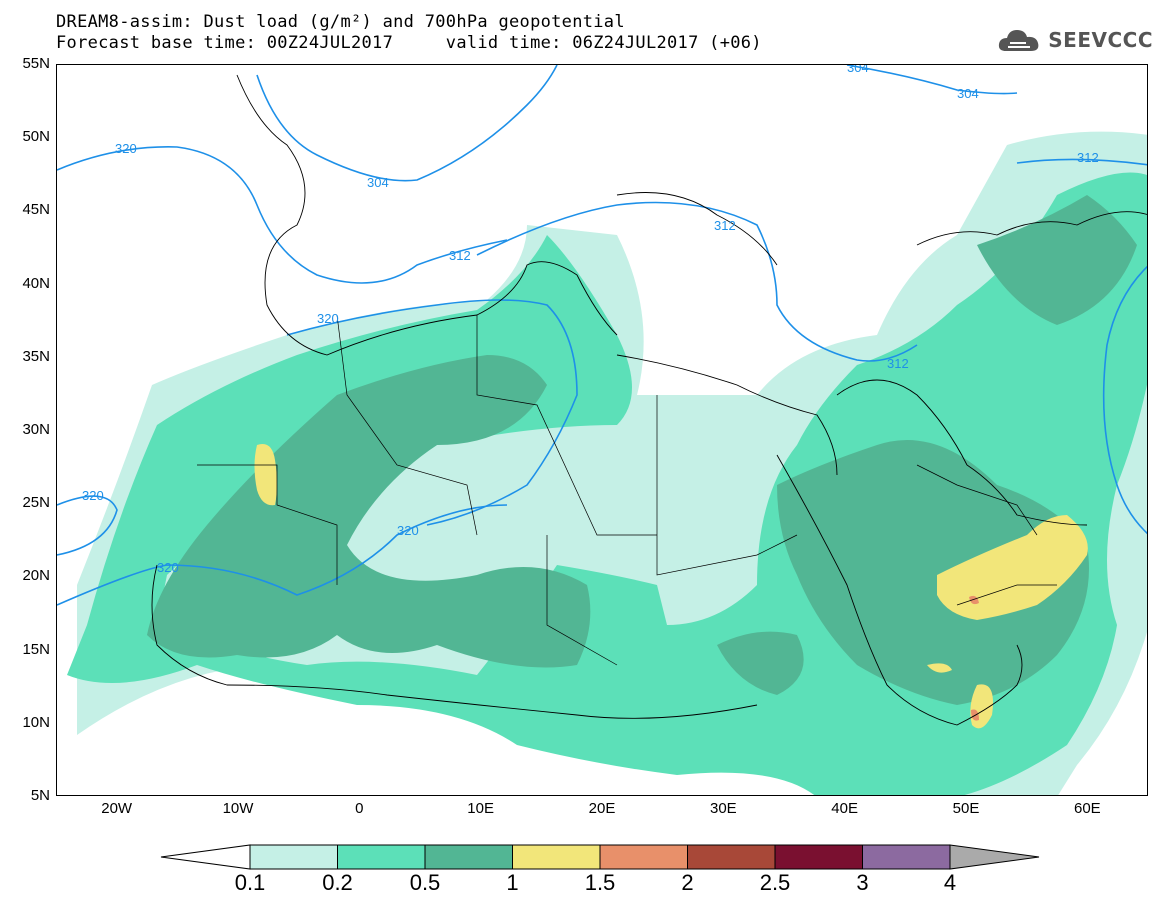  I want to click on colorbar-level-label: 2.5, so click(775, 882).